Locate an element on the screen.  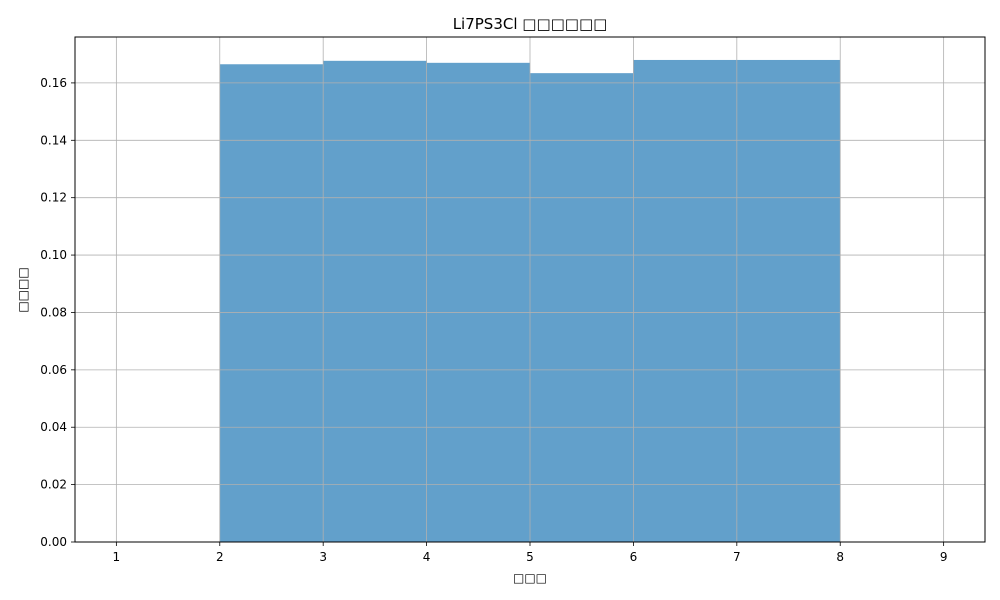
x-tick-label-5: 5 is located at coordinates (530, 557).